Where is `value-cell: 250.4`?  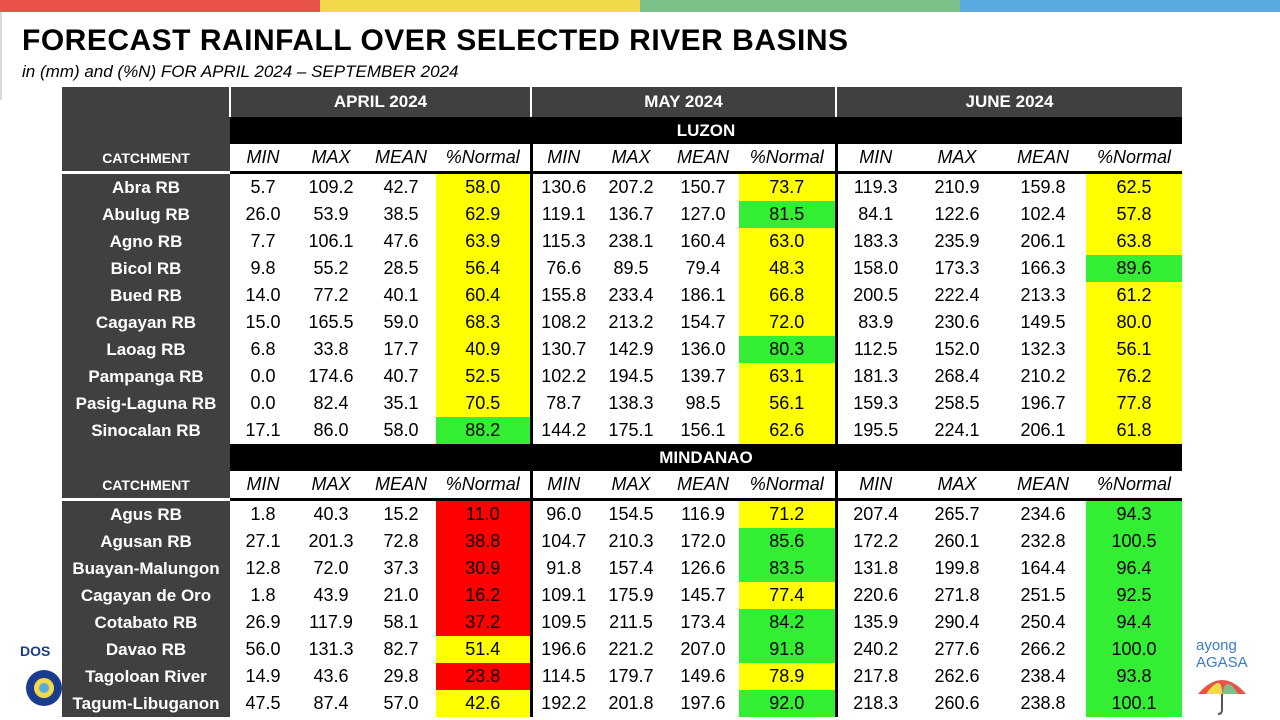 value-cell: 250.4 is located at coordinates (1043, 622).